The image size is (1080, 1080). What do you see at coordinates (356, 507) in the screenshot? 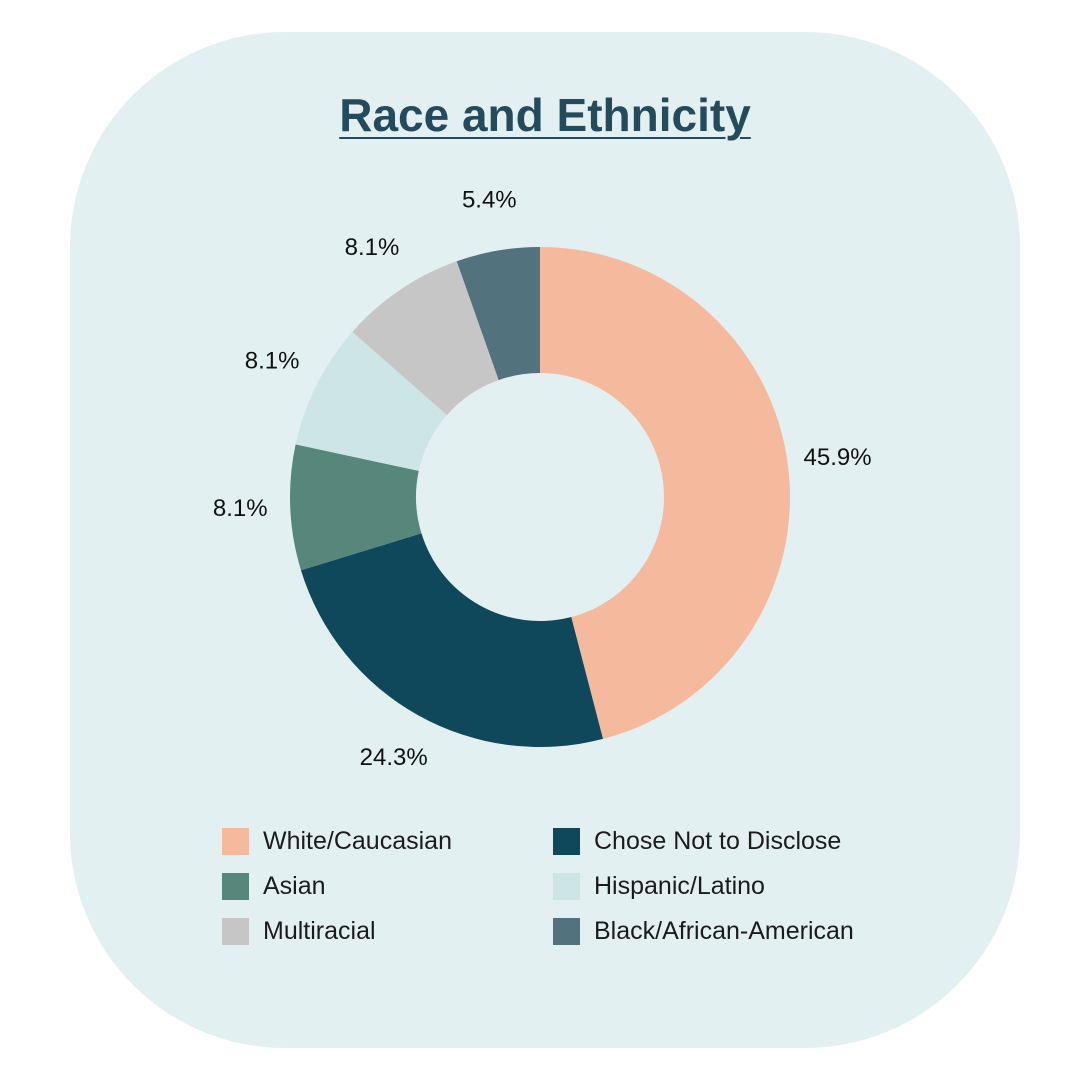
I see `donut-slice-asian` at bounding box center [356, 507].